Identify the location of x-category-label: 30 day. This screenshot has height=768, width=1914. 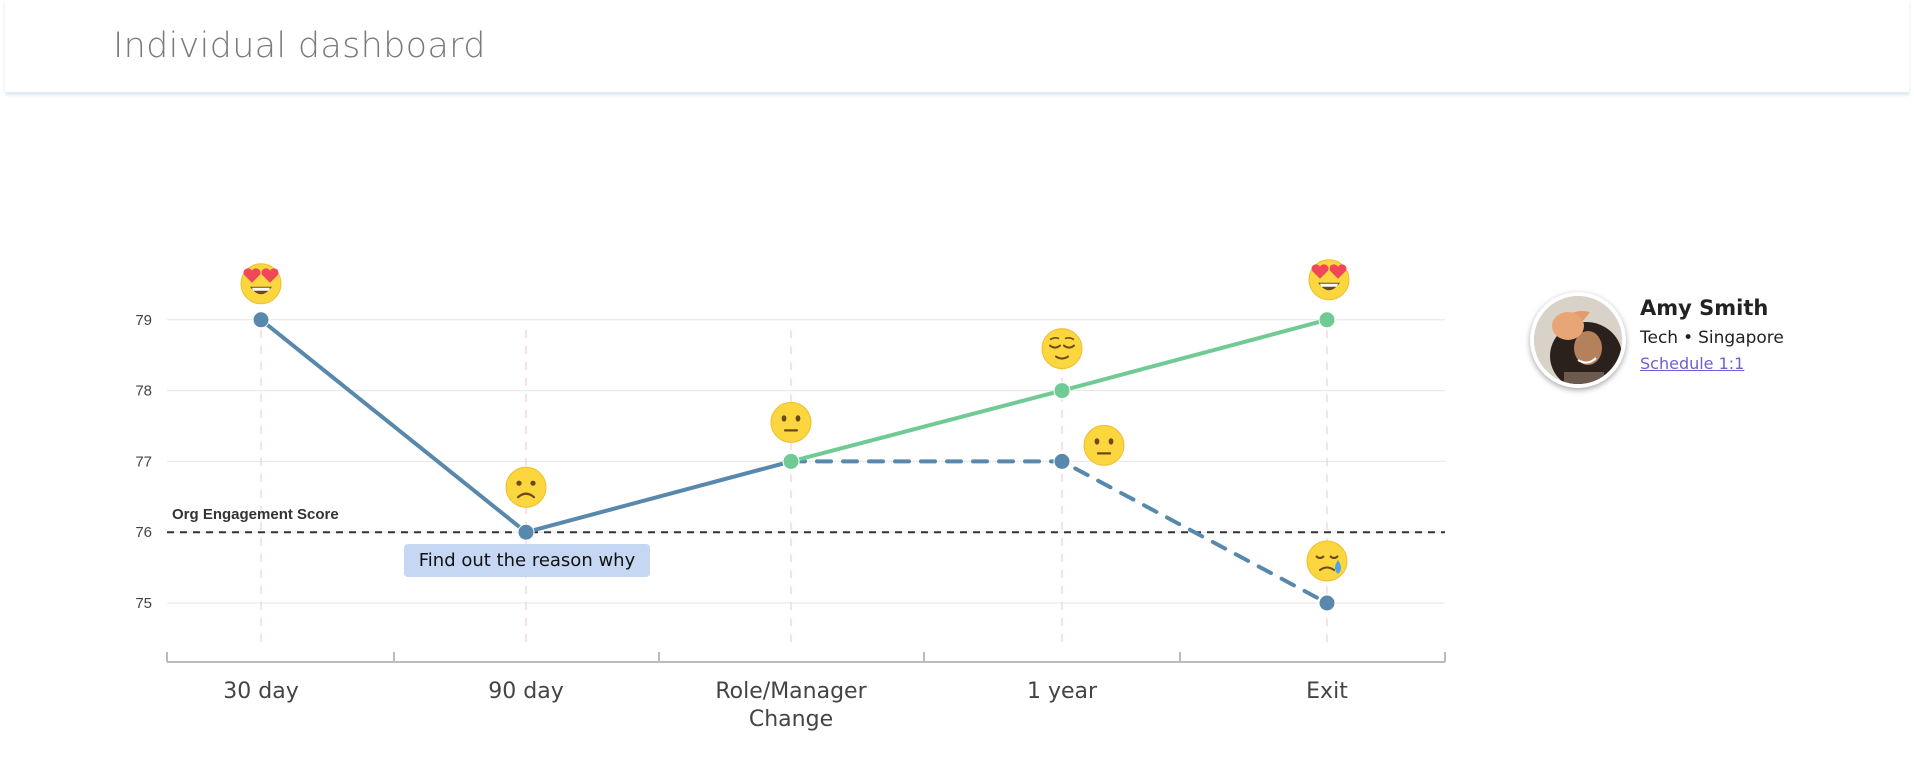
(260, 691).